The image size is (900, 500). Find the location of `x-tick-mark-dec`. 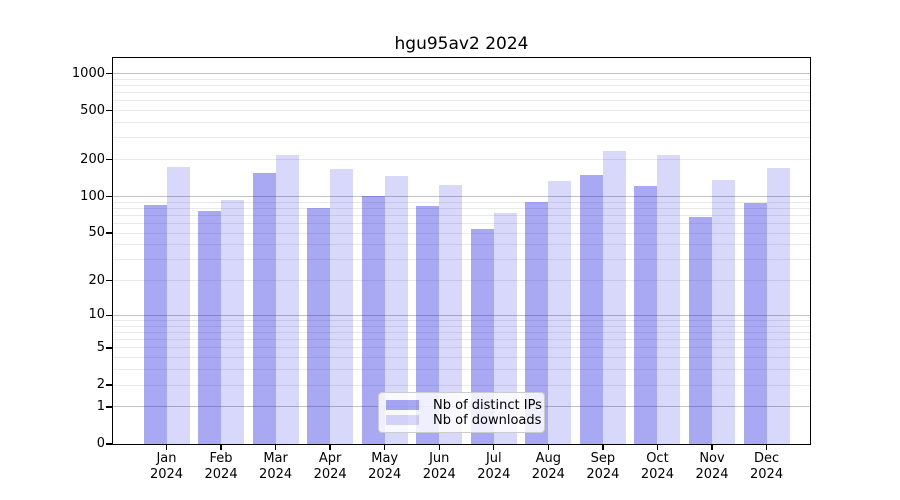

x-tick-mark-dec is located at coordinates (766, 447).